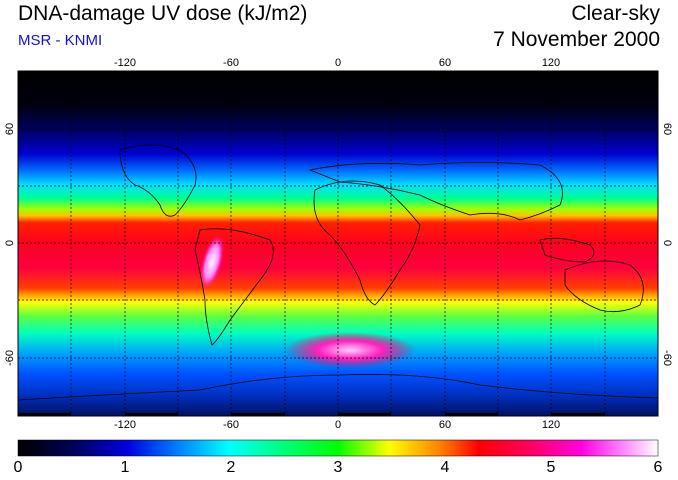 This screenshot has width=678, height=480. I want to click on colorbar-label: 1, so click(125, 467).